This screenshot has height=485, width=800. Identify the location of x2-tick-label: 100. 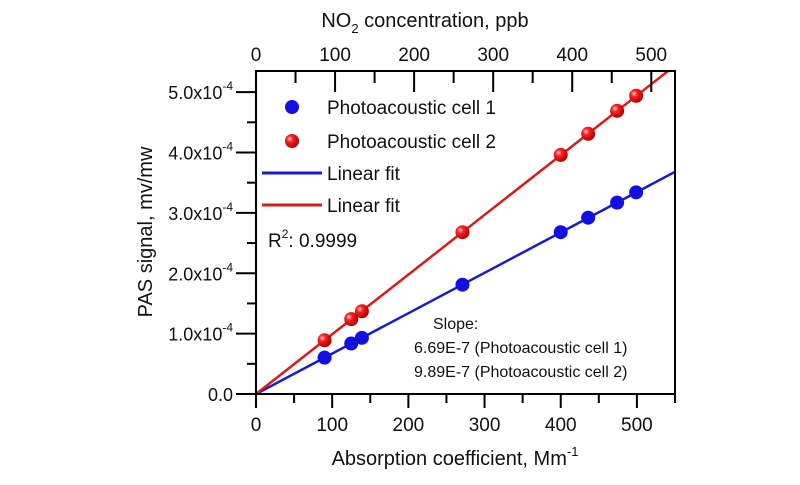
(335, 55).